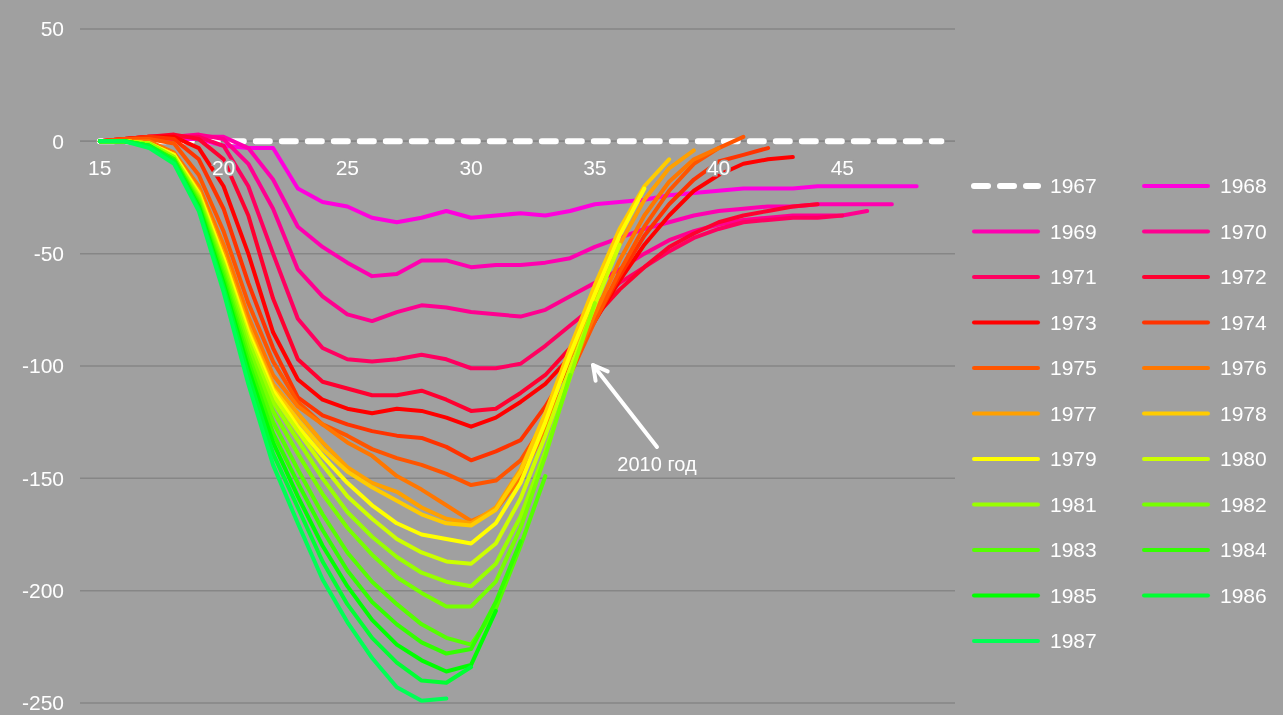  I want to click on x-tick-label: 35, so click(595, 168).